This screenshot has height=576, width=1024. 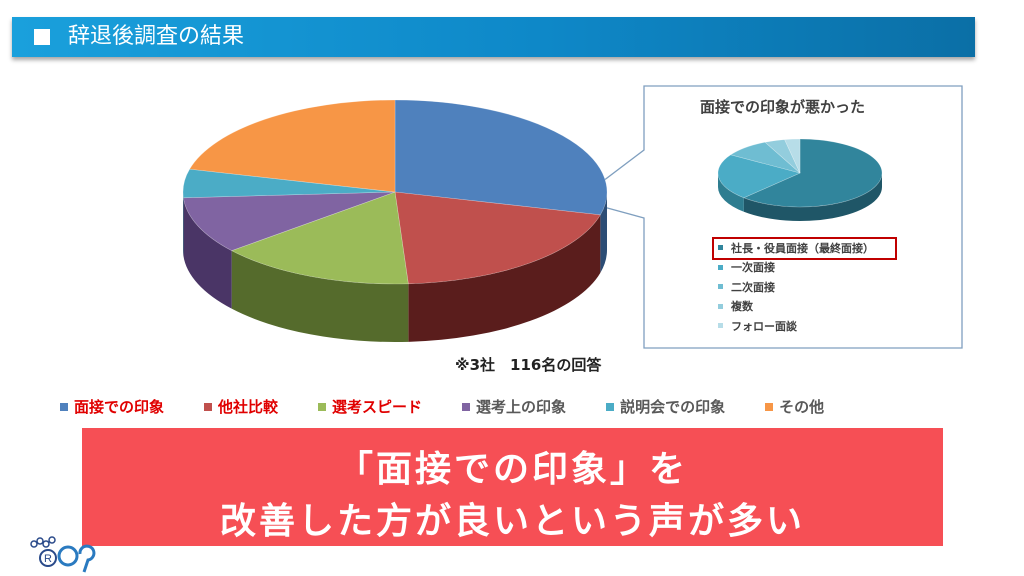 What do you see at coordinates (377, 407) in the screenshot?
I see `legend-label: 選考スピード` at bounding box center [377, 407].